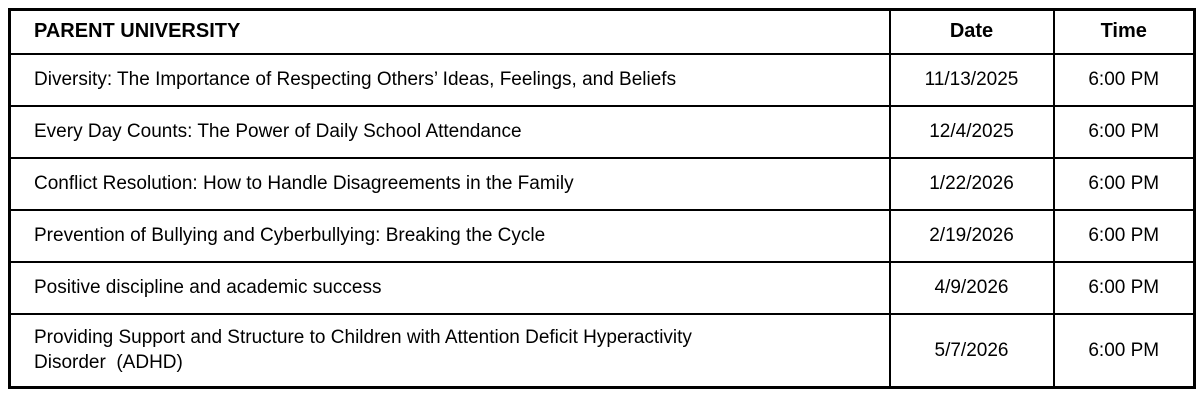 Image resolution: width=1200 pixels, height=409 pixels. I want to click on session-date-cell: 5/7/2026, so click(971, 350).